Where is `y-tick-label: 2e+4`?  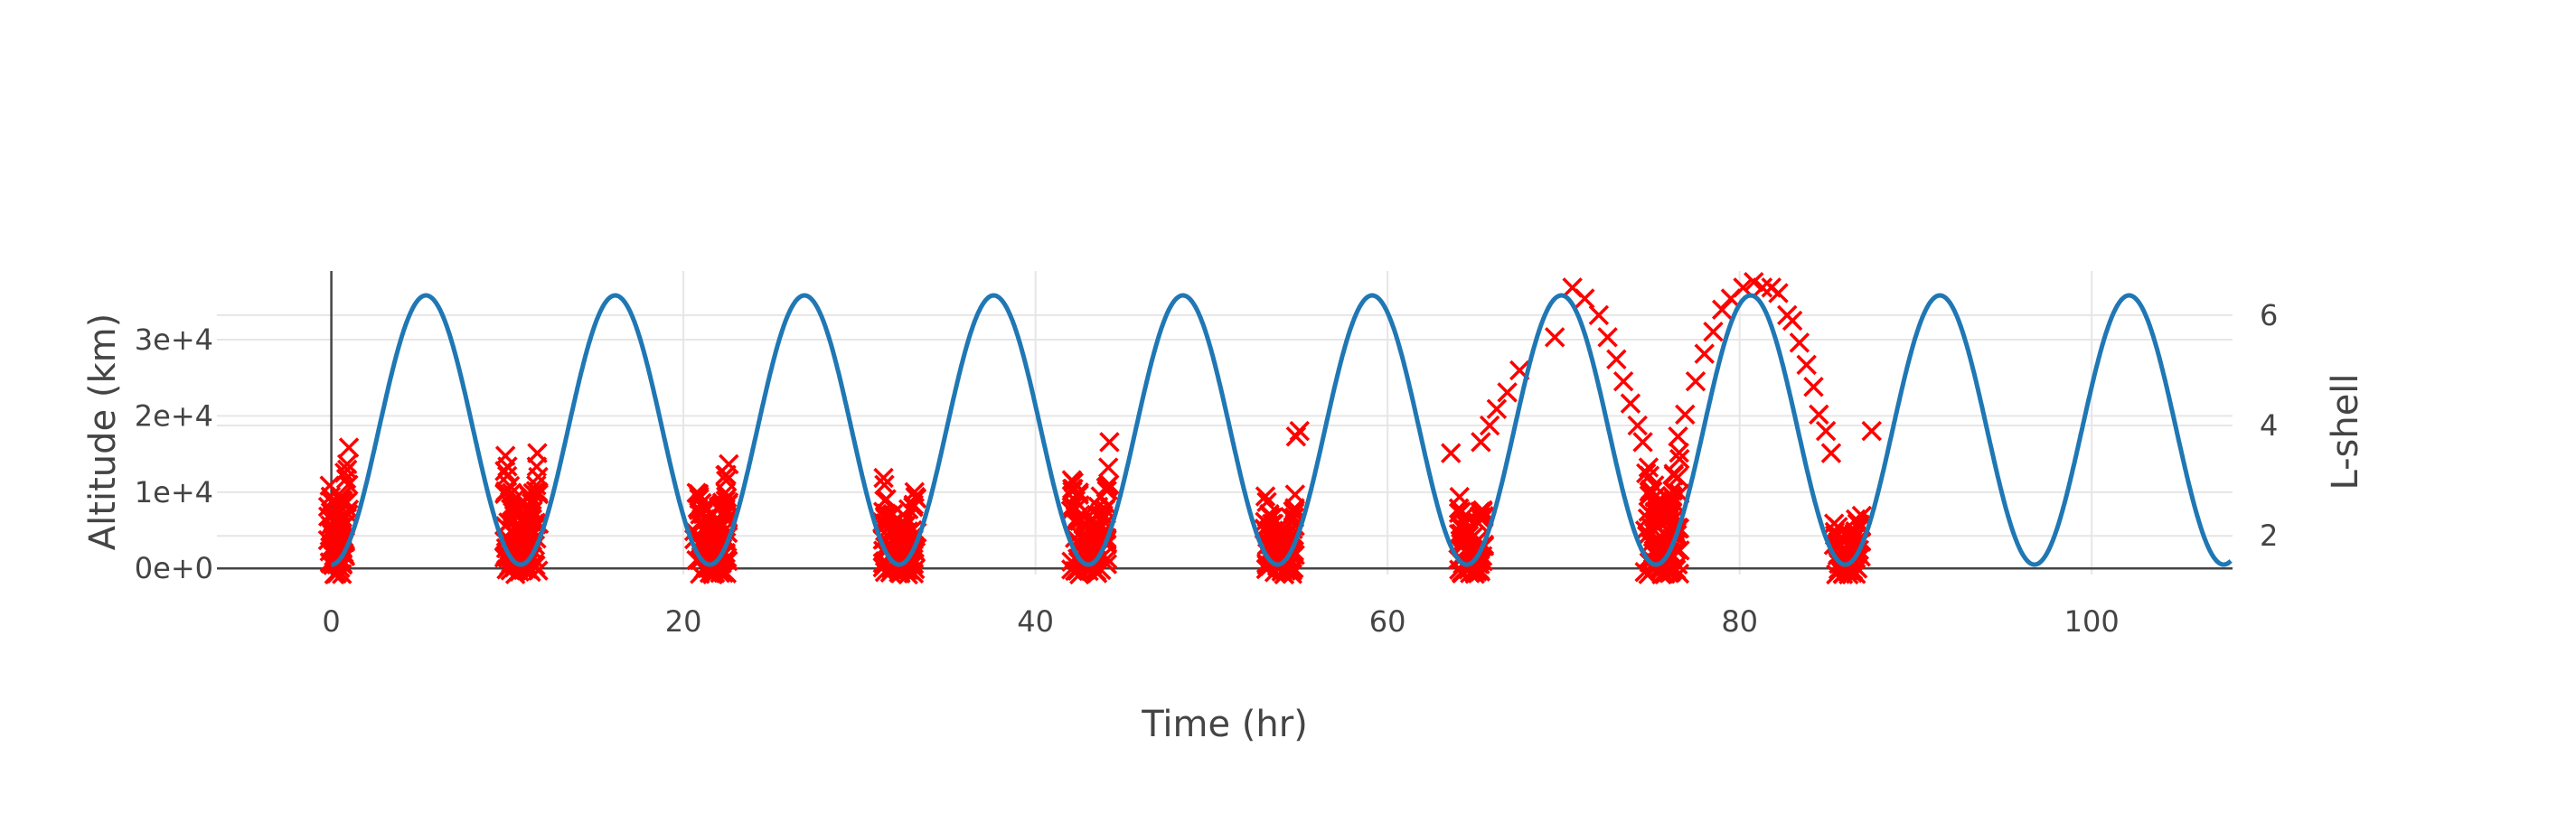 y-tick-label: 2e+4 is located at coordinates (174, 415).